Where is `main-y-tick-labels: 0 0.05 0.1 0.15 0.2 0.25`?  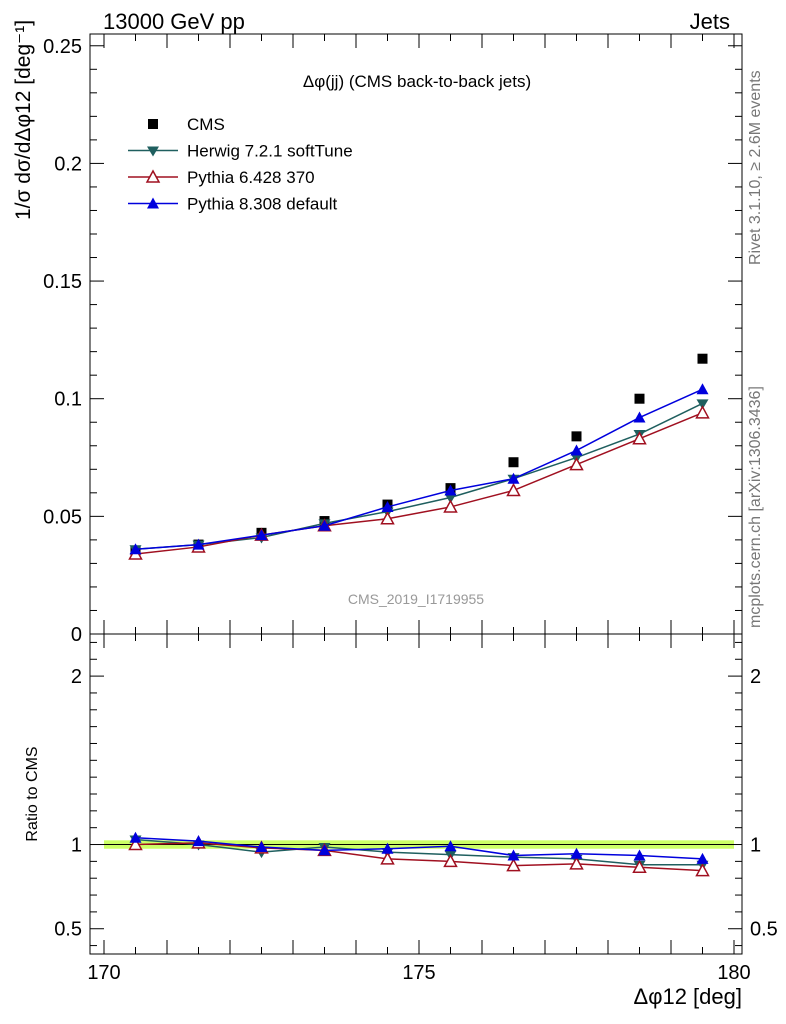
main-y-tick-labels: 0 0.05 0.1 0.15 0.2 0.25 is located at coordinates (62, 341).